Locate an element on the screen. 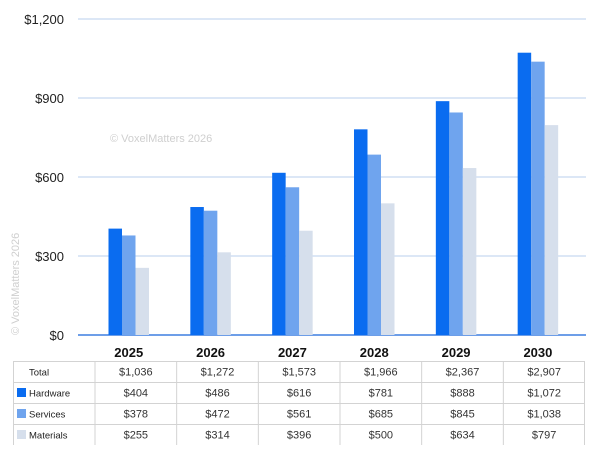 This screenshot has height=465, width=598. table-cell: $1,038 is located at coordinates (544, 415).